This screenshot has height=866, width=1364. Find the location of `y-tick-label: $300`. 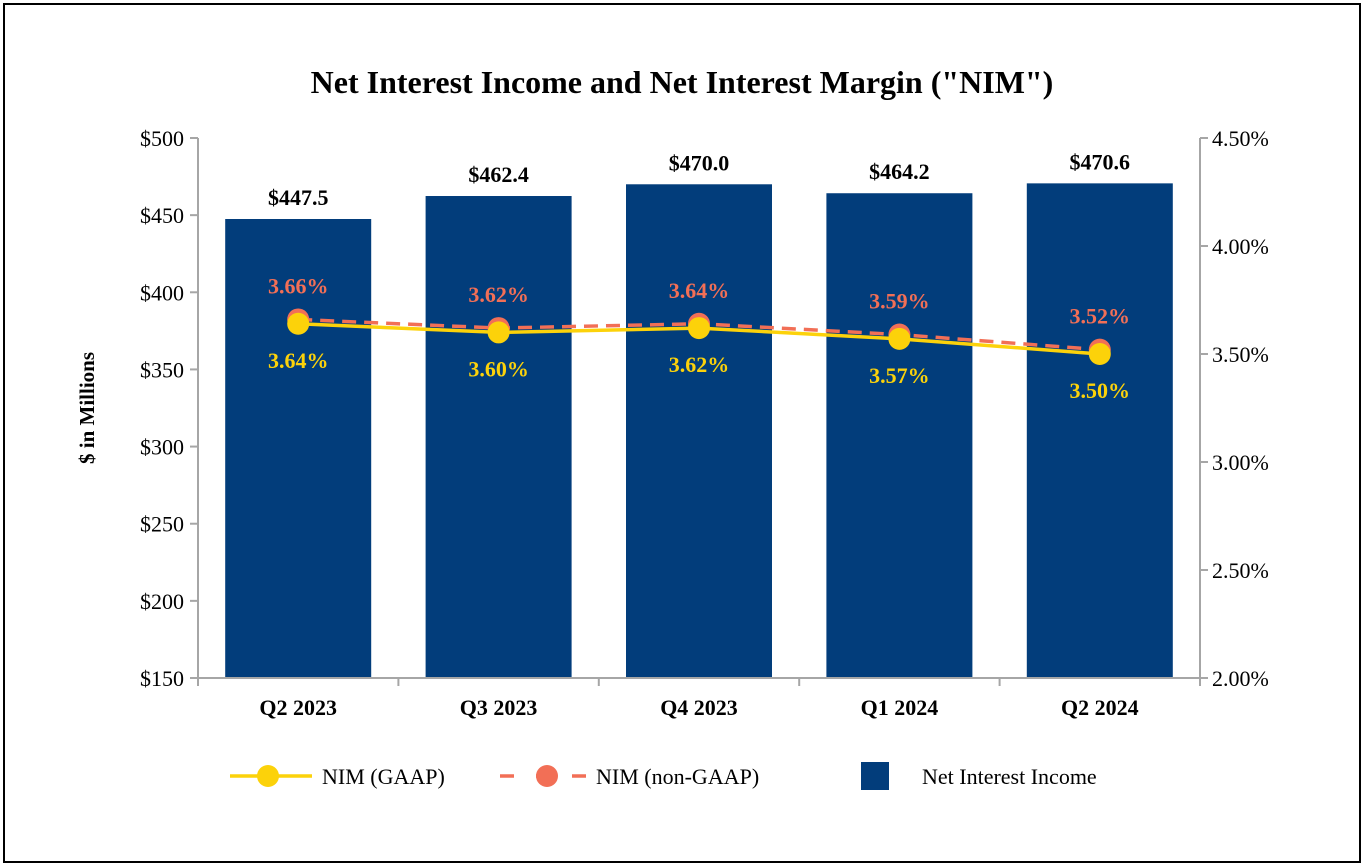

y-tick-label: $300 is located at coordinates (162, 447).